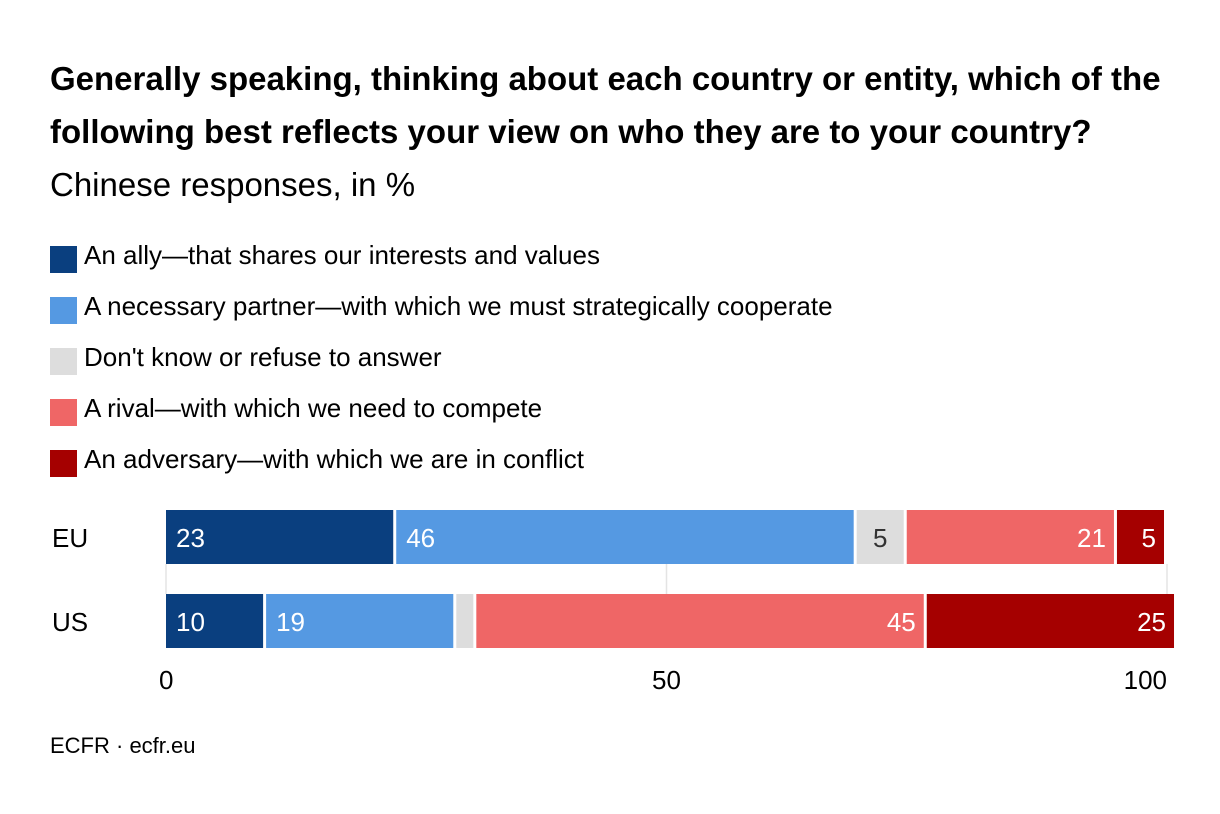 The height and width of the screenshot is (814, 1220). Describe the element at coordinates (263, 357) in the screenshot. I see `legend-label: Don't know or refuse to answer` at that location.